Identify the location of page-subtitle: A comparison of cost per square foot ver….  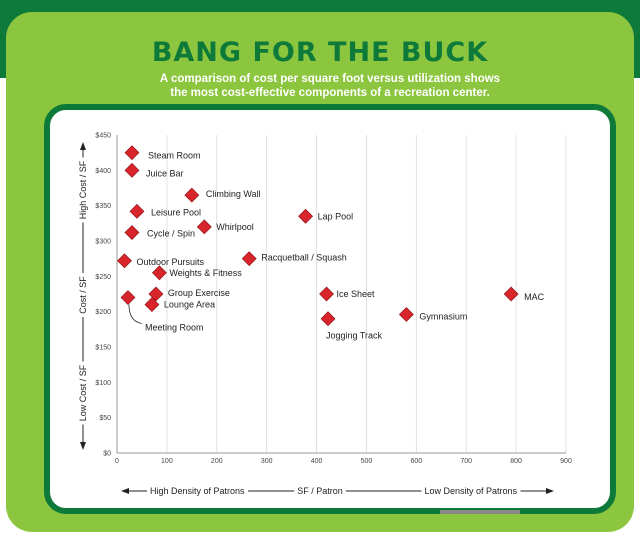
(330, 86).